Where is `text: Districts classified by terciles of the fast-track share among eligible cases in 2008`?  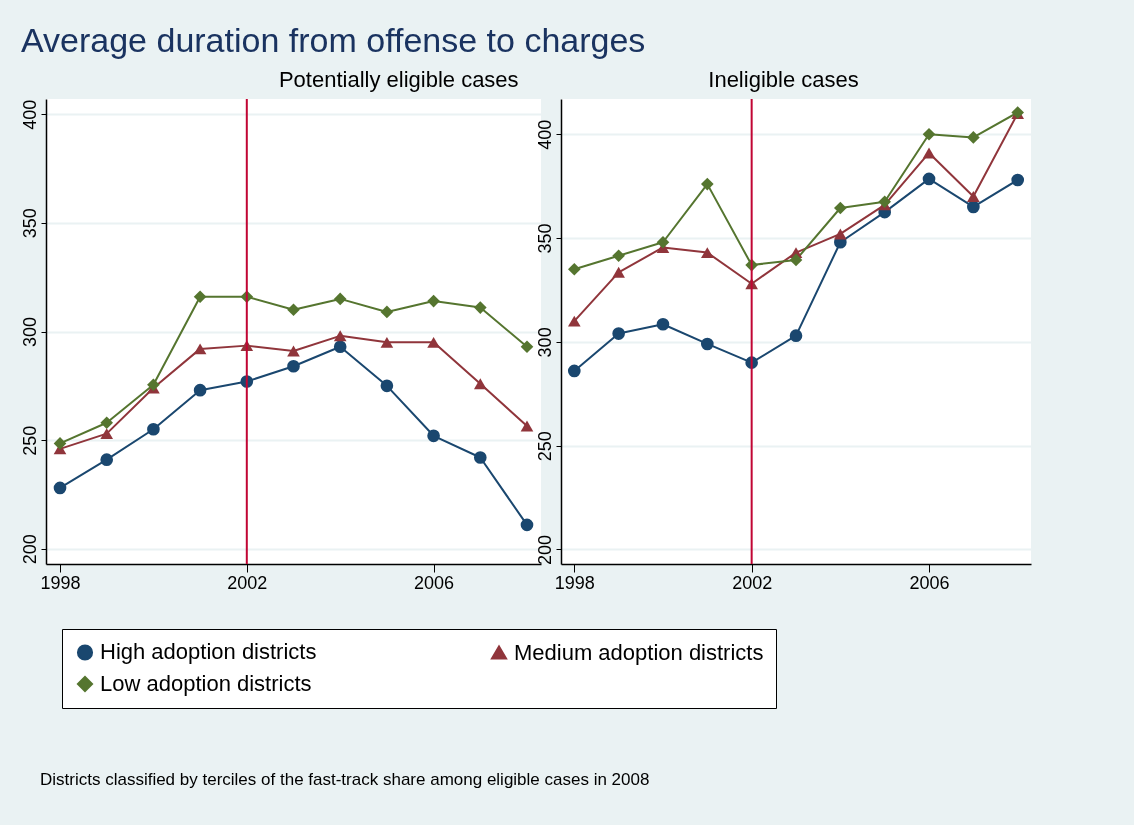
text: Districts classified by terciles of the fast-track share among eligible cases in 2008 is located at coordinates (345, 780).